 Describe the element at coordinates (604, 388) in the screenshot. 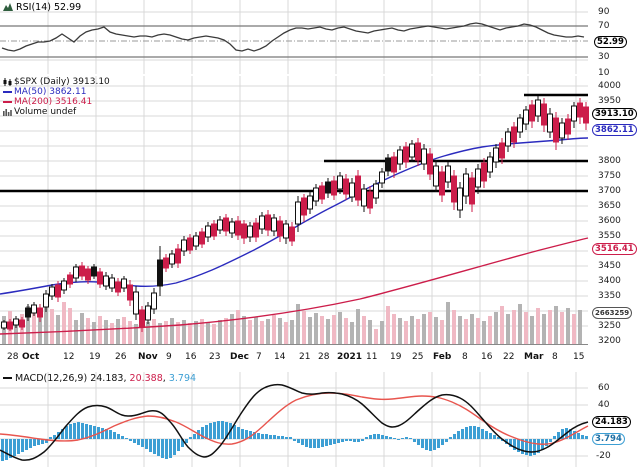

I see `macd-axis-60: 60` at that location.